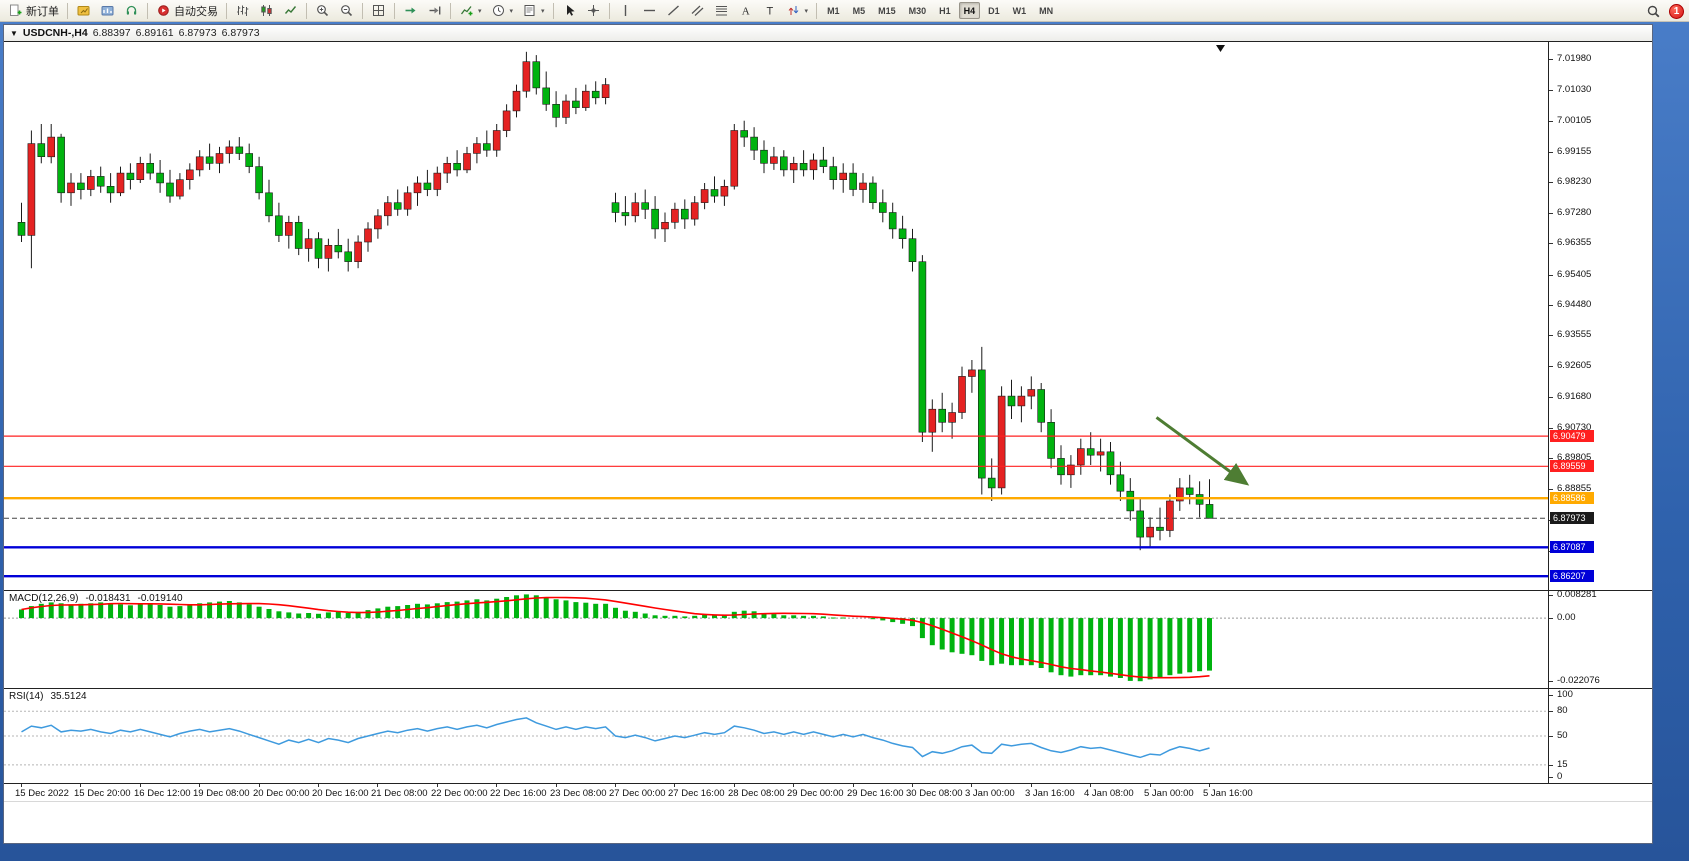  I want to click on time-label: 20 Dec 16:00, so click(340, 793).